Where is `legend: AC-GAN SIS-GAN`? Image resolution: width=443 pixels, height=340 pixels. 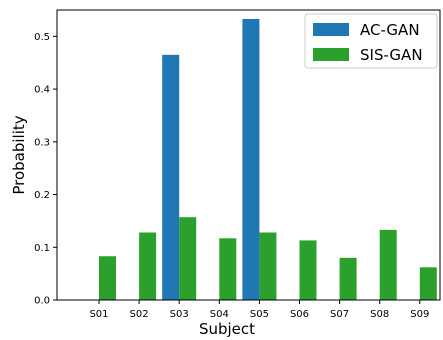
legend: AC-GAN SIS-GAN is located at coordinates (371, 41).